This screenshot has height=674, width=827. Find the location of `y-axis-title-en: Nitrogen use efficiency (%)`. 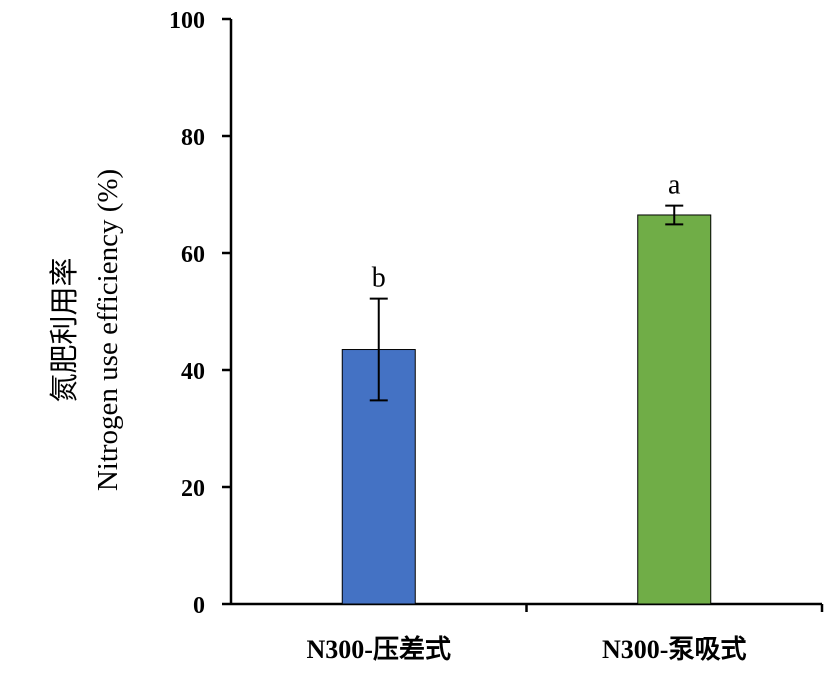

y-axis-title-en: Nitrogen use efficiency (%) is located at coordinates (108, 330).